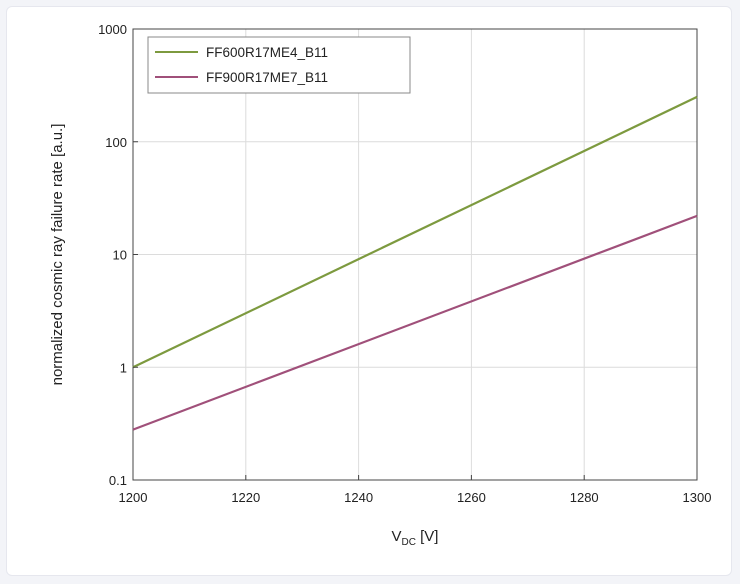 This screenshot has width=740, height=584. I want to click on x-axis-label-main: V, so click(397, 536).